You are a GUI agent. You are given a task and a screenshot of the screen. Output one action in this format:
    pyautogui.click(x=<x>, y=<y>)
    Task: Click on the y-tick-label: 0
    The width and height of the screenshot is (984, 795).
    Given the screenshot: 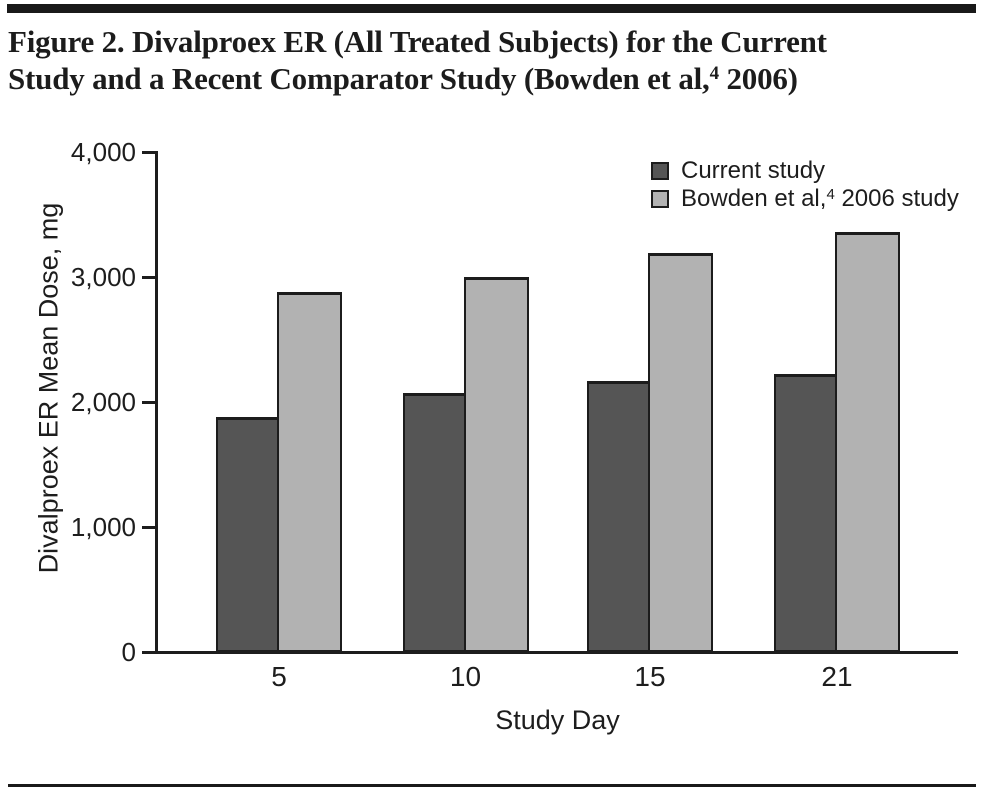 What is the action you would take?
    pyautogui.click(x=128, y=652)
    